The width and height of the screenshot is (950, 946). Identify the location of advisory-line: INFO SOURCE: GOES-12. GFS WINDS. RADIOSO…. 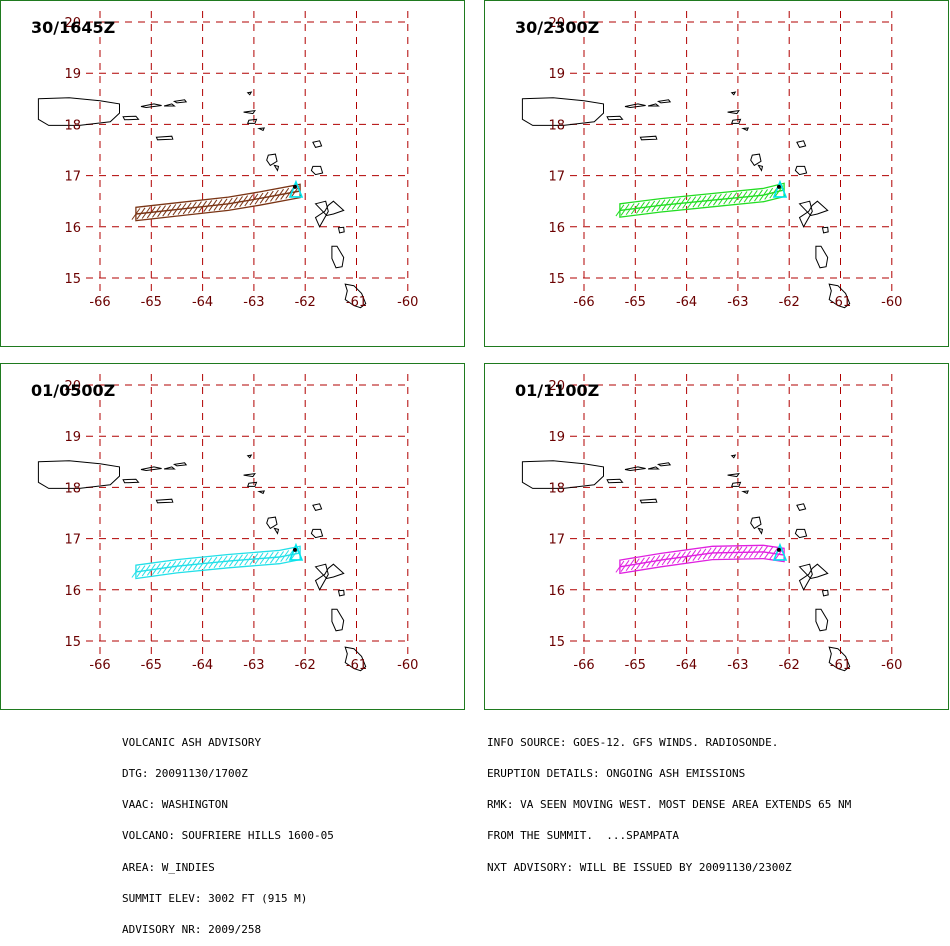
(633, 742).